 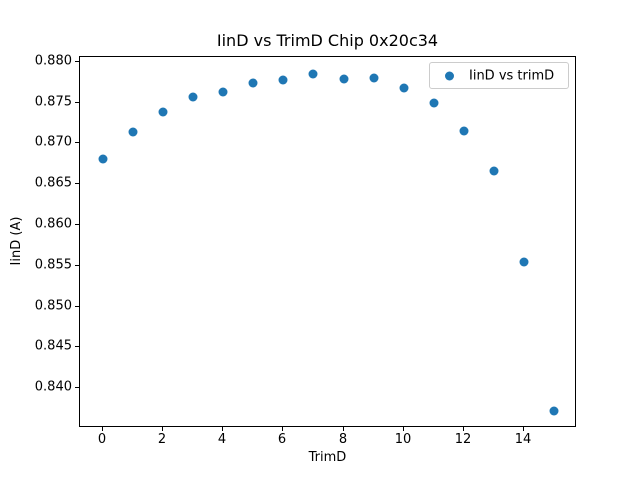 What do you see at coordinates (53, 387) in the screenshot?
I see `y-tick-label: 0.840` at bounding box center [53, 387].